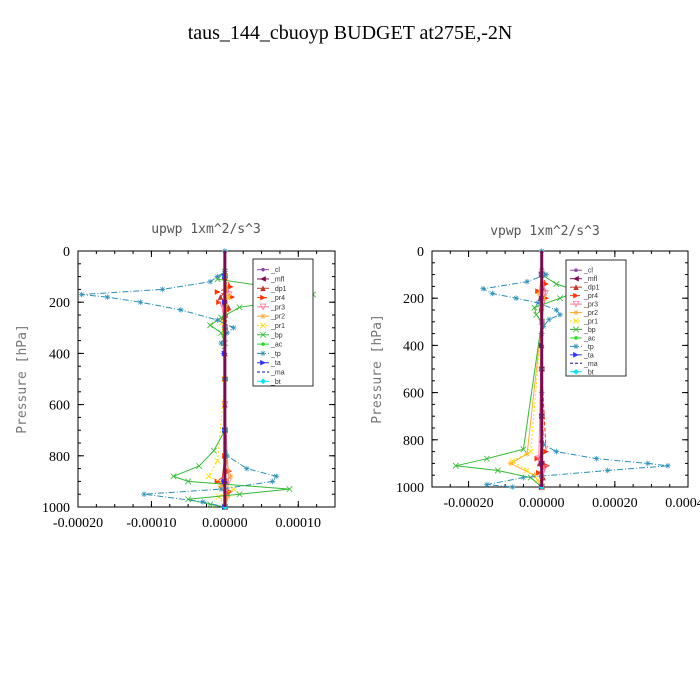 This screenshot has height=700, width=700. What do you see at coordinates (275, 363) in the screenshot?
I see `legend-label: _ta` at bounding box center [275, 363].